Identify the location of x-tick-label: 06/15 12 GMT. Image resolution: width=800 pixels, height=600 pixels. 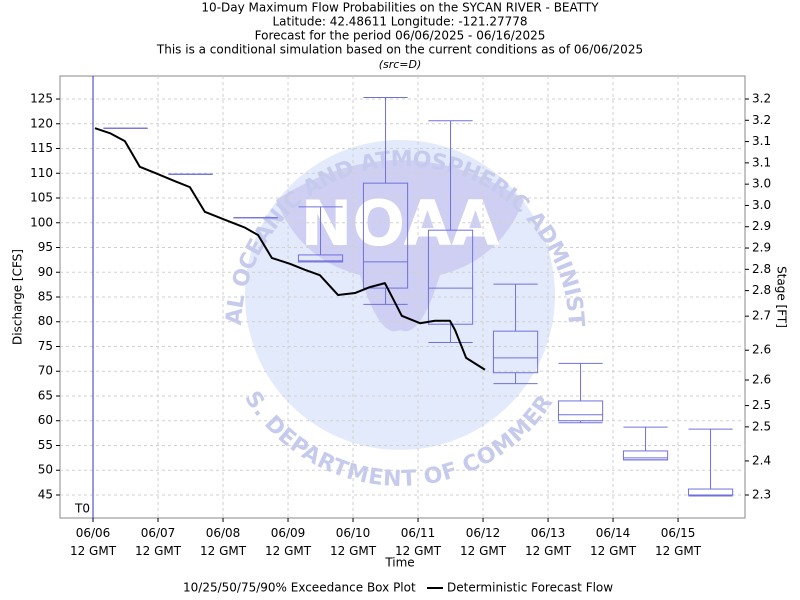
(678, 542).